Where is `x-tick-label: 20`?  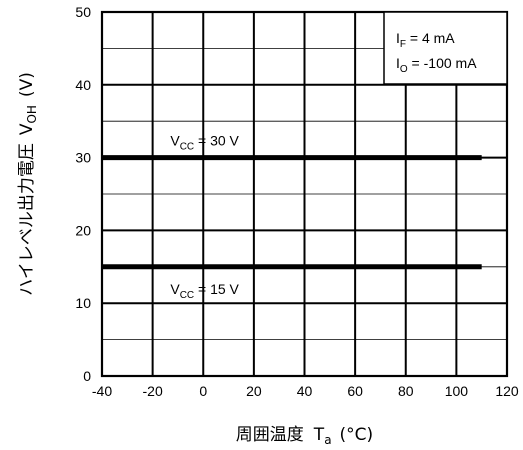 x-tick-label: 20 is located at coordinates (254, 391).